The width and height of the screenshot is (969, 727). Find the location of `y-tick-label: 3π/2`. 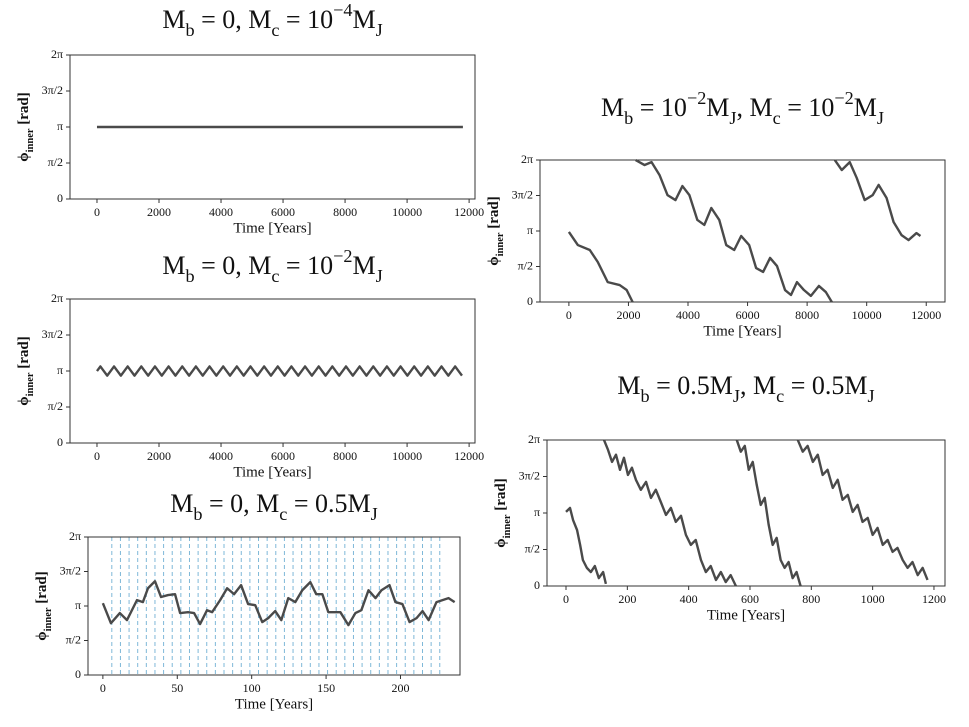

y-tick-label: 3π/2 is located at coordinates (52, 90).